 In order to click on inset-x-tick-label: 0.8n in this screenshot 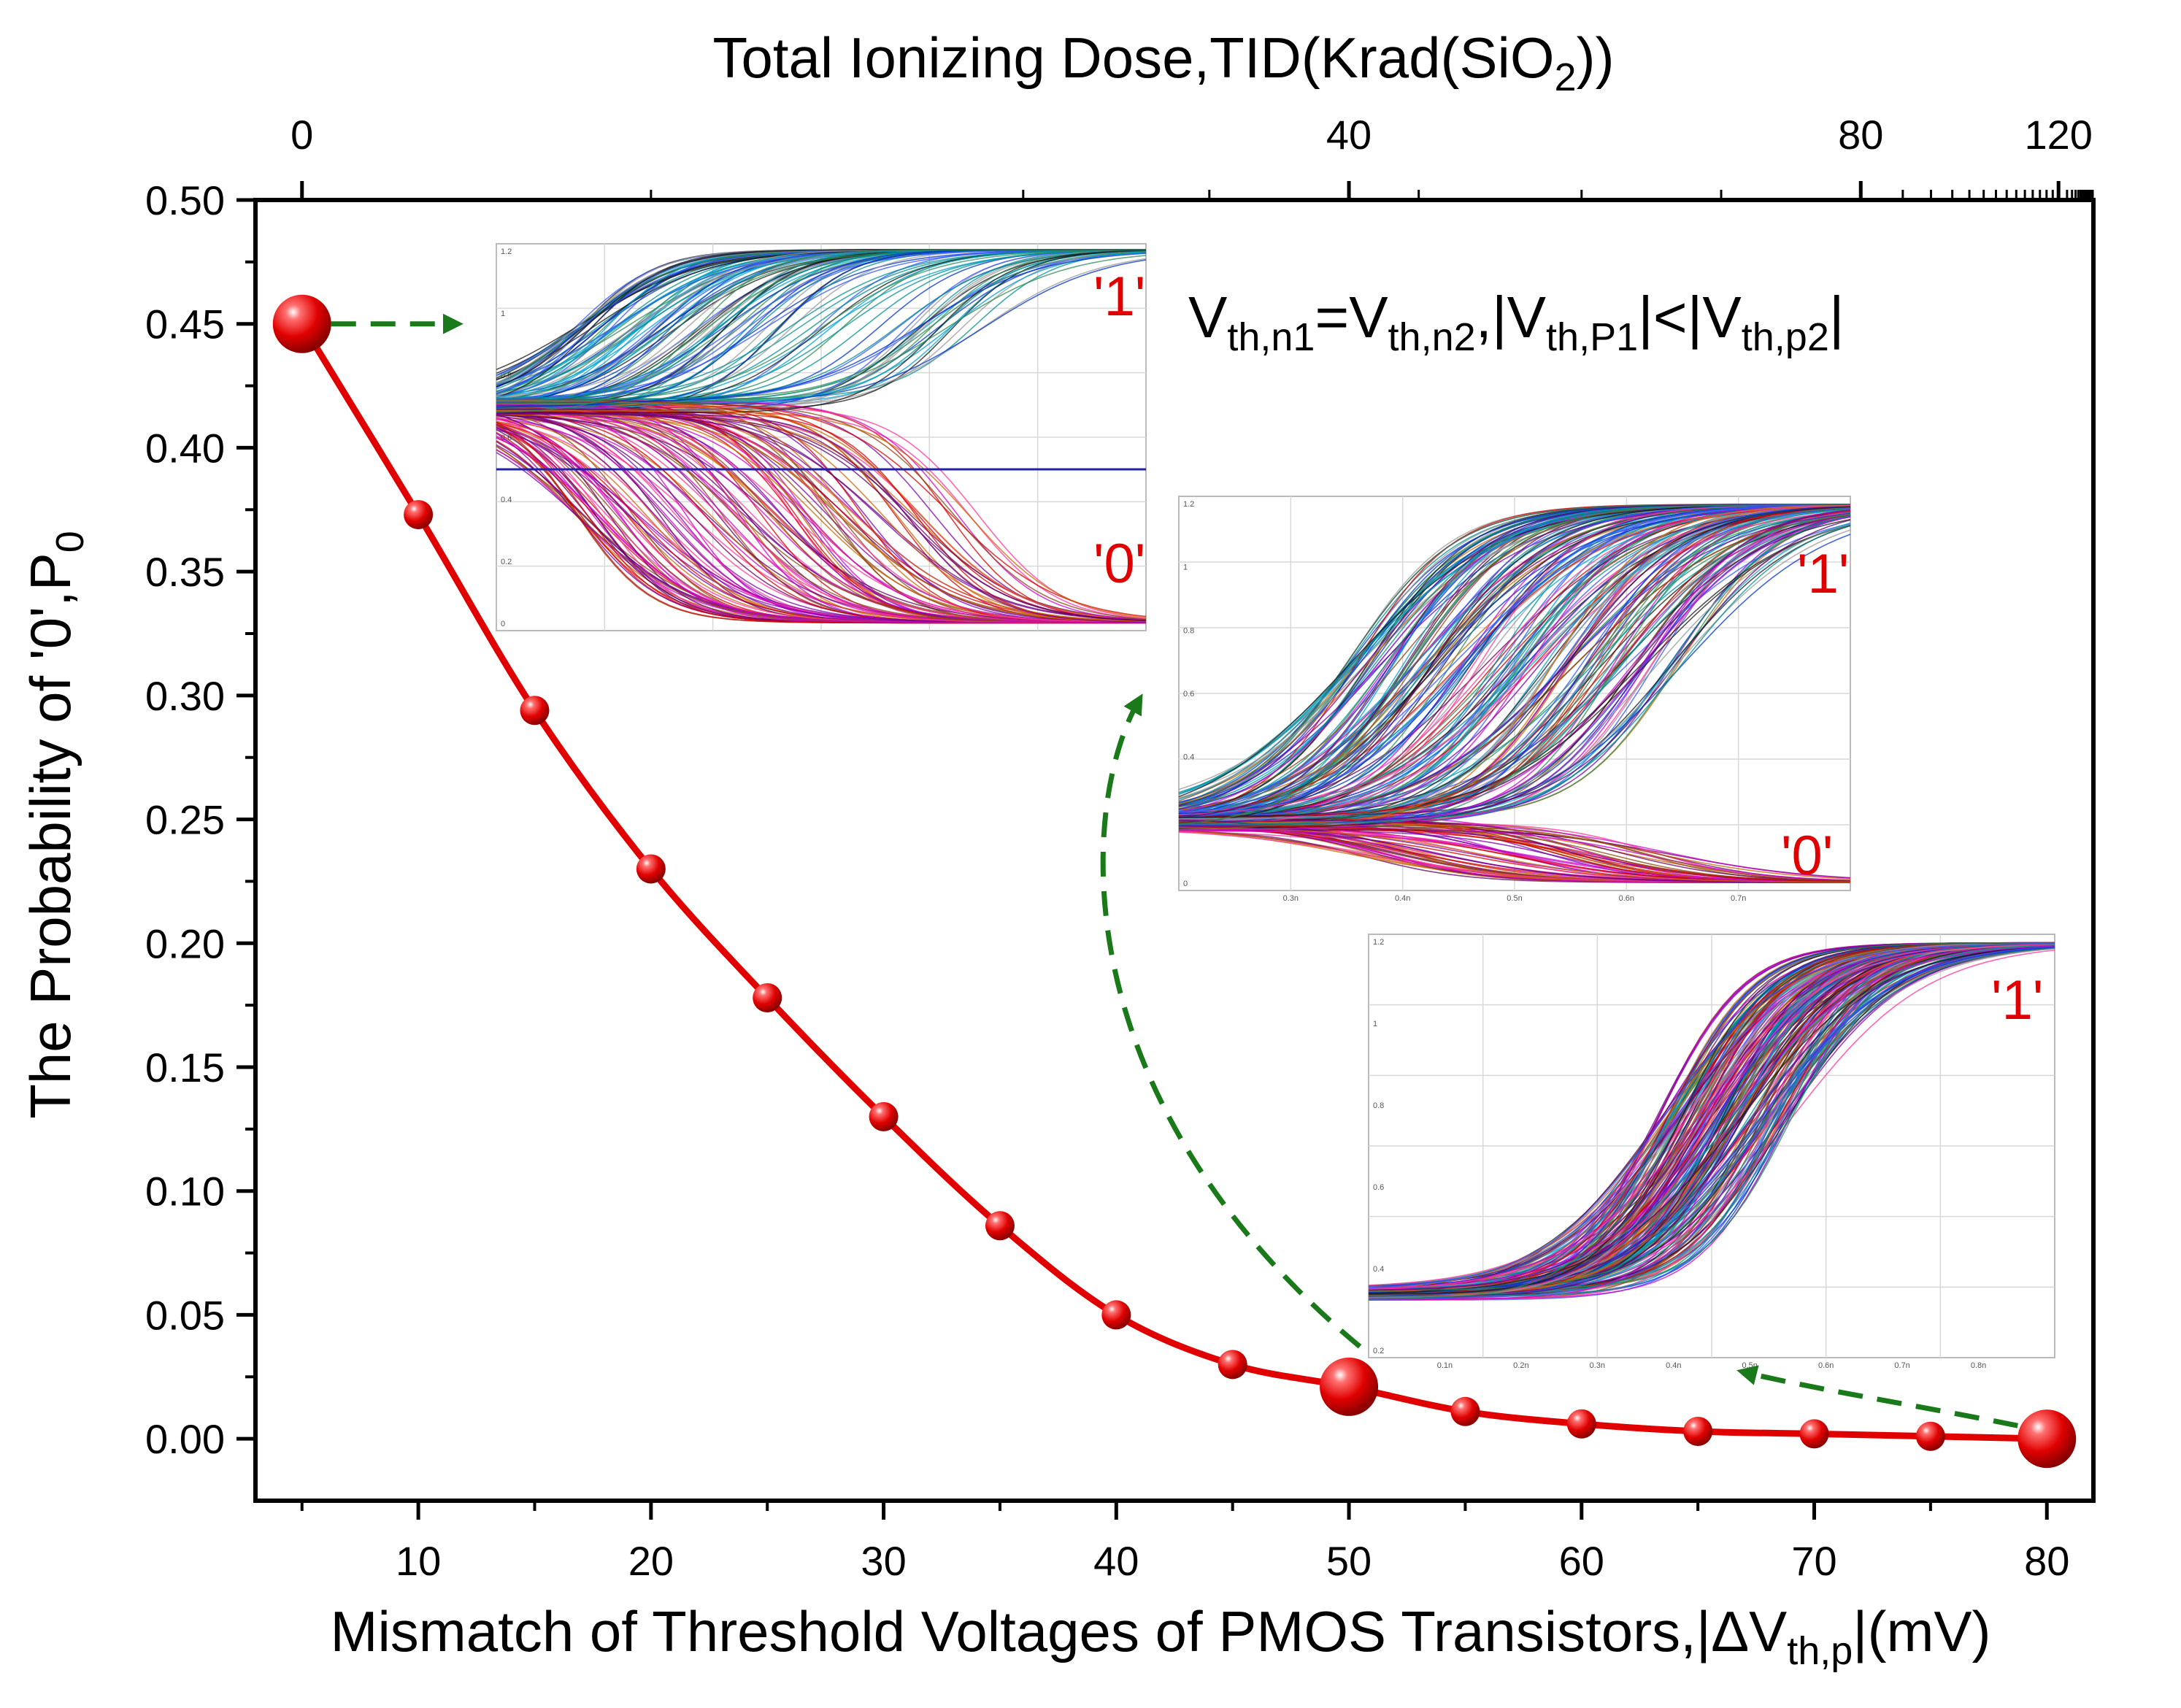, I will do `click(1979, 1365)`.